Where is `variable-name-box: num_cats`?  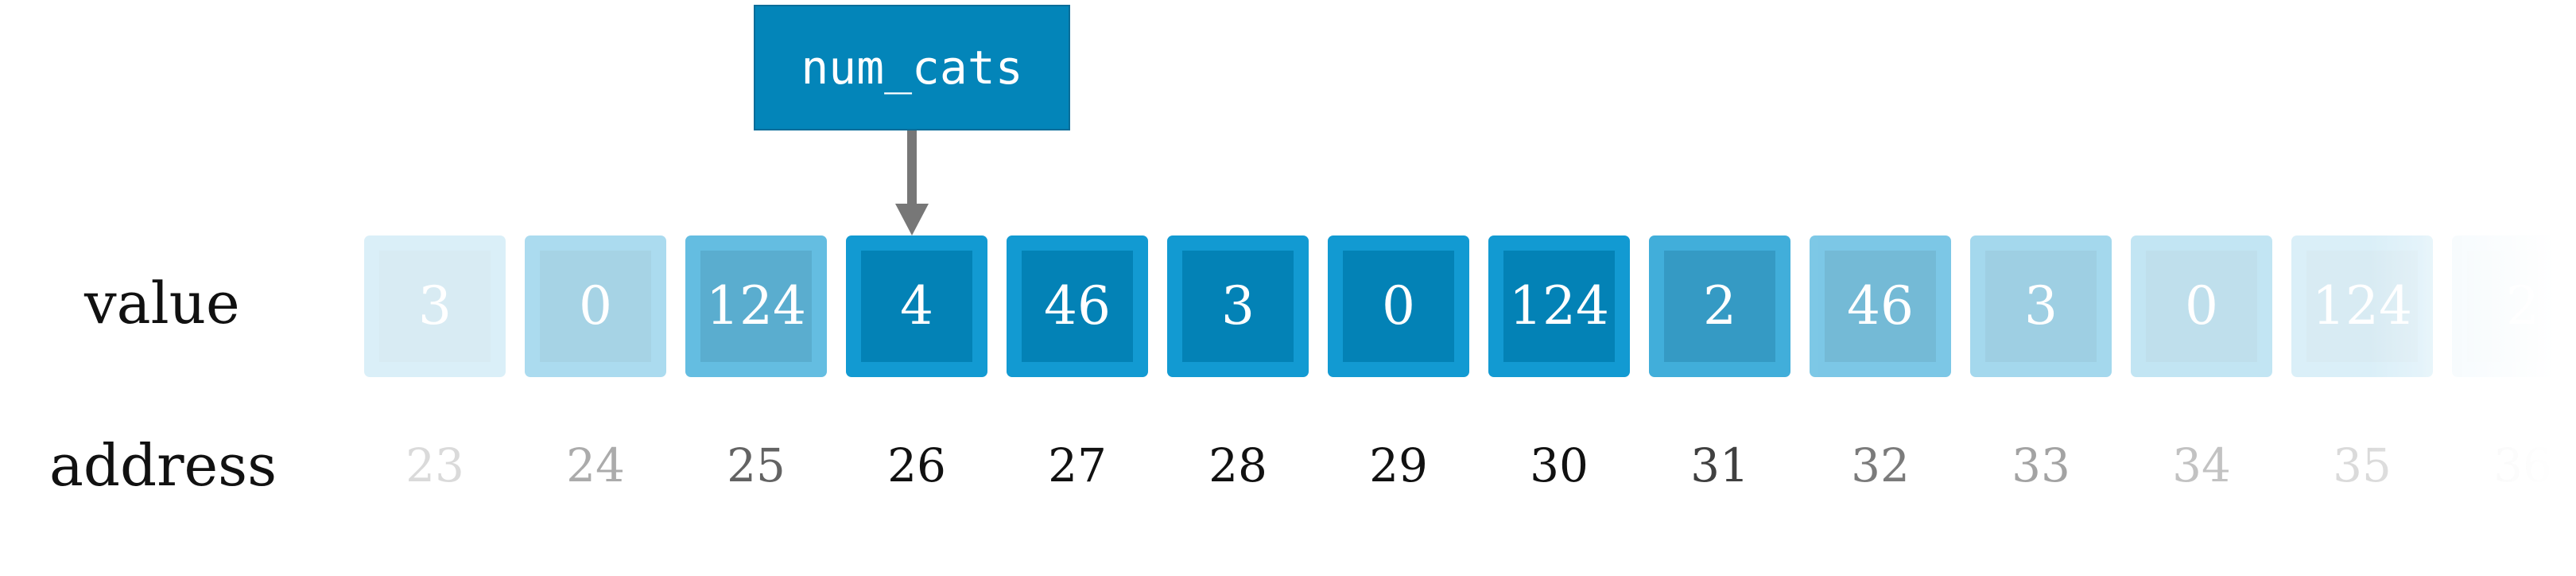
variable-name-box: num_cats is located at coordinates (912, 67).